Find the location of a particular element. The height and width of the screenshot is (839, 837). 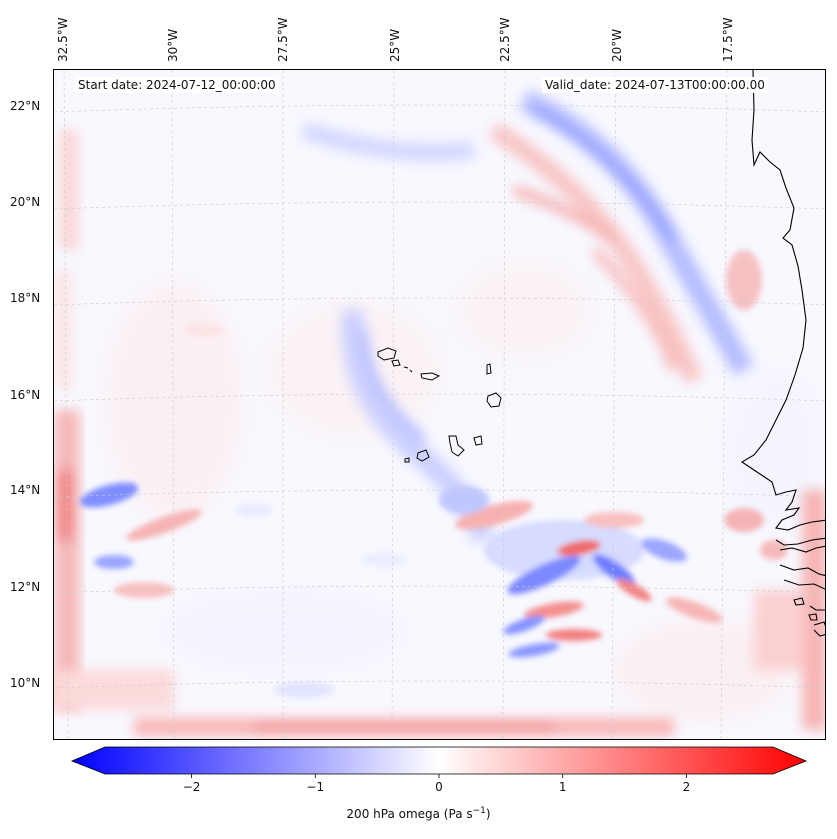

lat-label-14n: 14°N is located at coordinates (25, 490).